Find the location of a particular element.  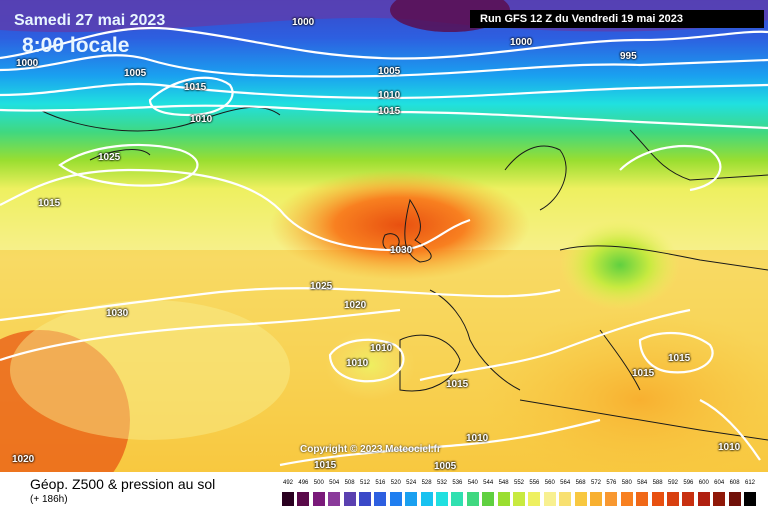

legend-tick-label: 520 is located at coordinates (395, 483).